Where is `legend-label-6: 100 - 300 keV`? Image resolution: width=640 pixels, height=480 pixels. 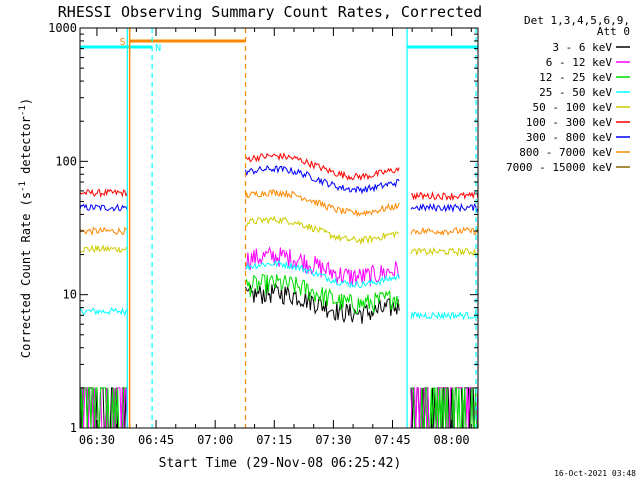 legend-label-6: 100 - 300 keV is located at coordinates (569, 122).